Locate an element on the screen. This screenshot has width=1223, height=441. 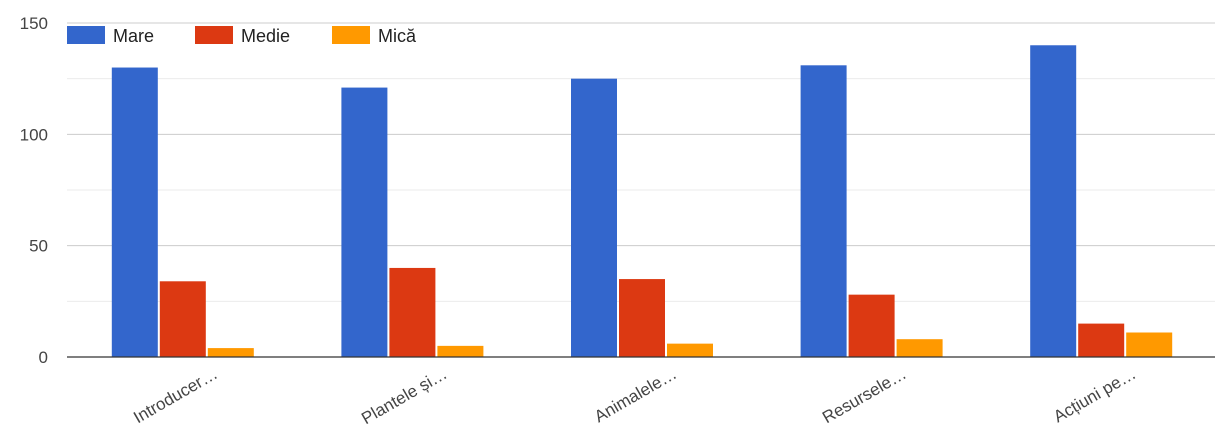
y-tick-label: 100 is located at coordinates (34, 134).